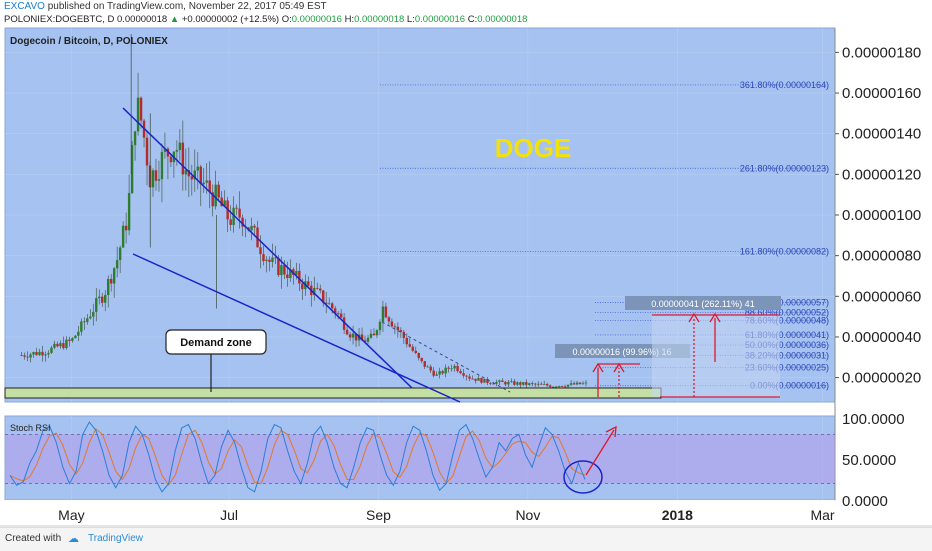  What do you see at coordinates (116, 538) in the screenshot?
I see `tradingview-brand: TradingView` at bounding box center [116, 538].